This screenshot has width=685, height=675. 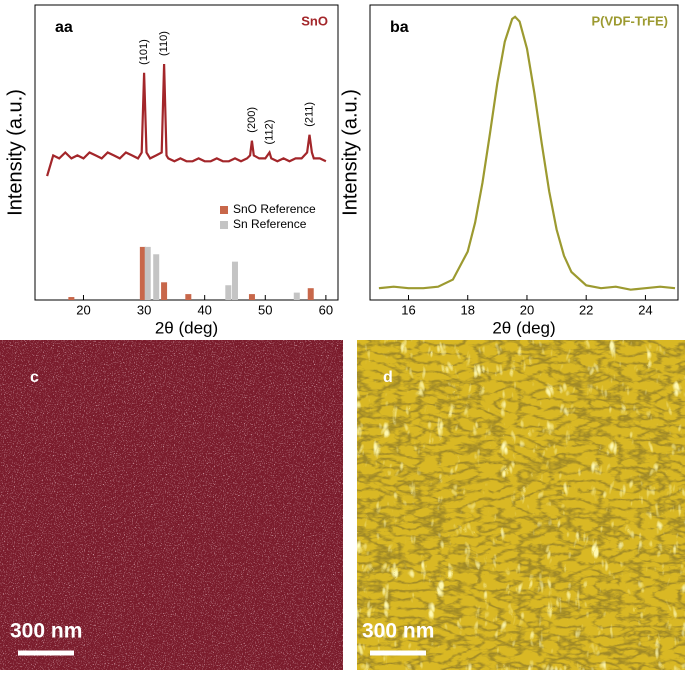 I want to click on x-tick-label: 30, so click(x=144, y=309).